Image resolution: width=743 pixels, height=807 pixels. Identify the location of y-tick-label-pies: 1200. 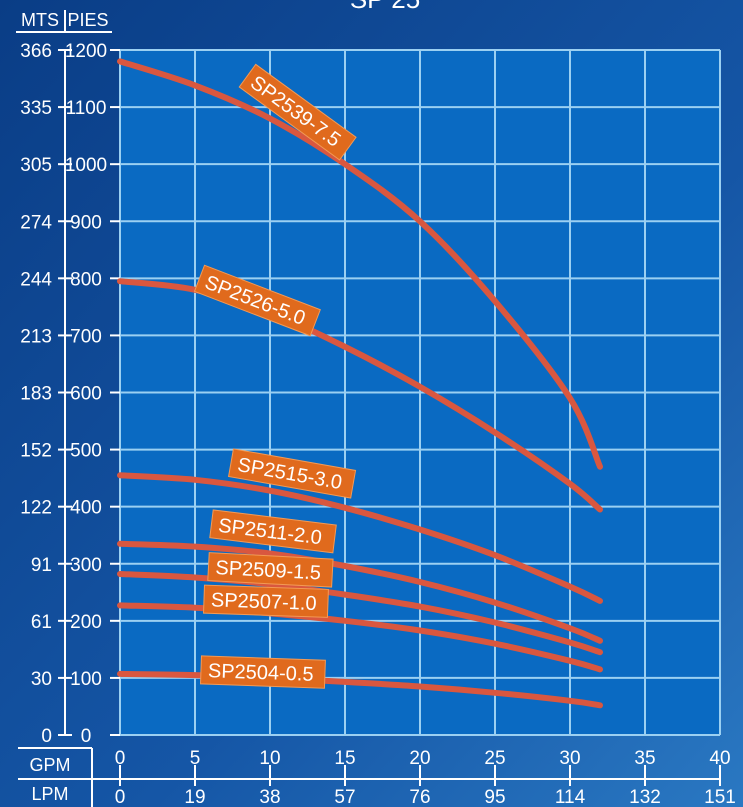
(86, 51).